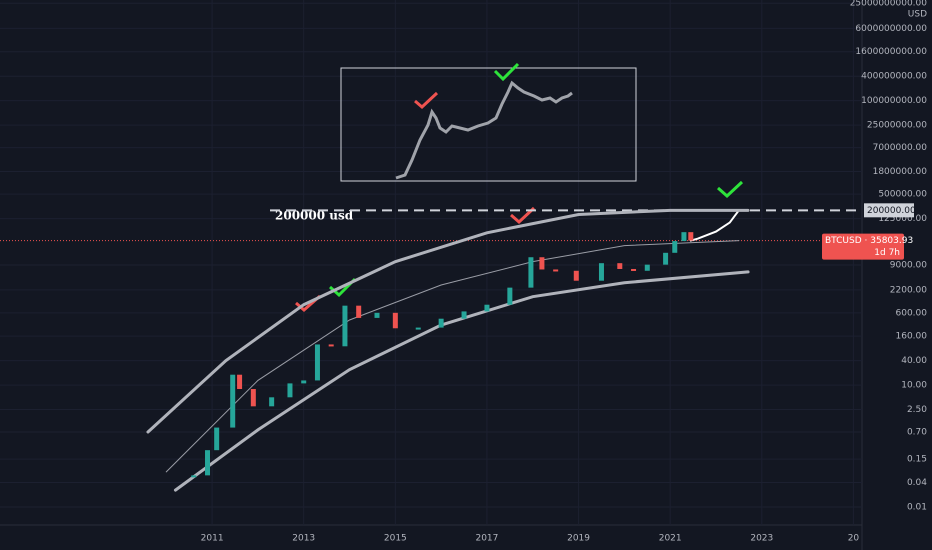 The width and height of the screenshot is (932, 550). Describe the element at coordinates (891, 211) in the screenshot. I see `reference-label: 200000.00` at that location.